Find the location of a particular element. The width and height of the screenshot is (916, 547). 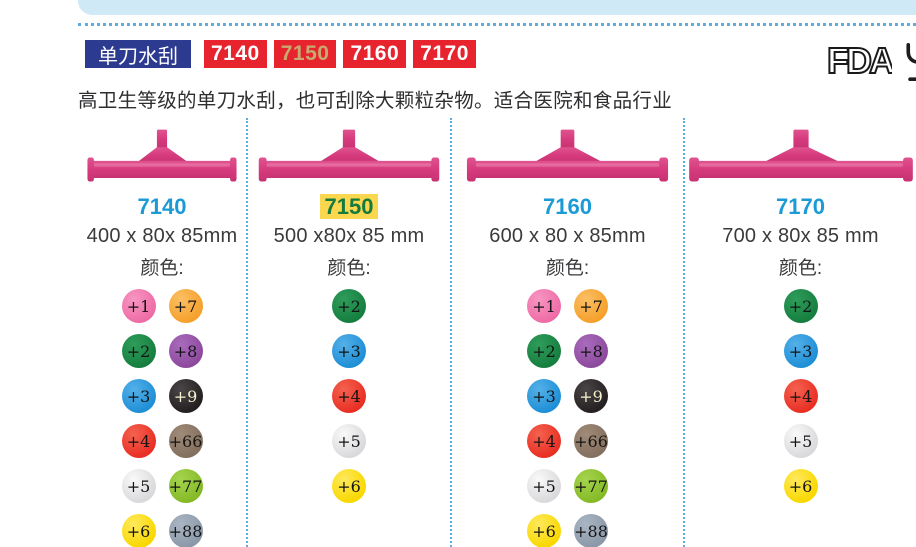

certification-logos: FDA is located at coordinates (871, 62).